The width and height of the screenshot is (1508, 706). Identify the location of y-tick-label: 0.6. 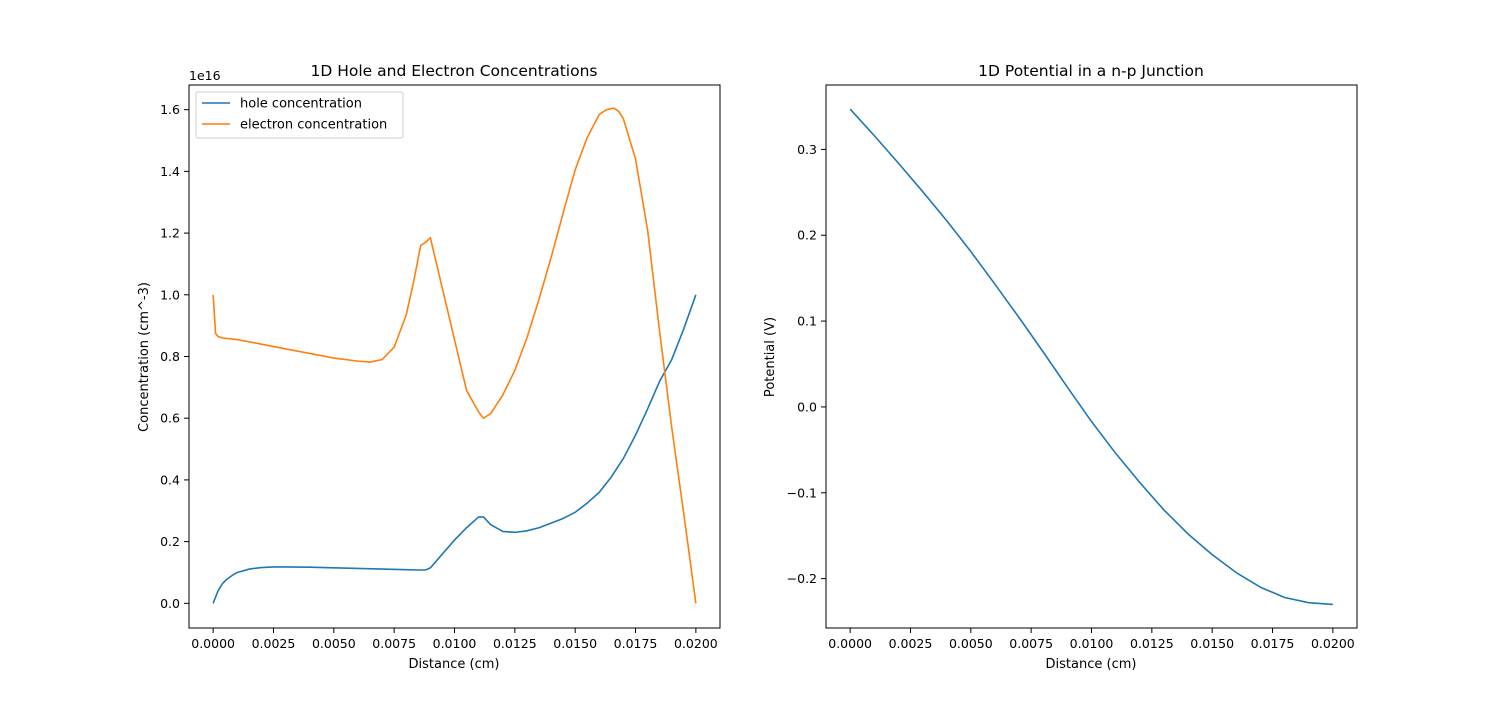
(170, 418).